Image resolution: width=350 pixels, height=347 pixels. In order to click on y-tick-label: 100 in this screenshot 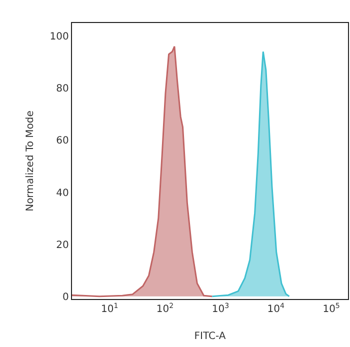, I will do `click(59, 37)`.